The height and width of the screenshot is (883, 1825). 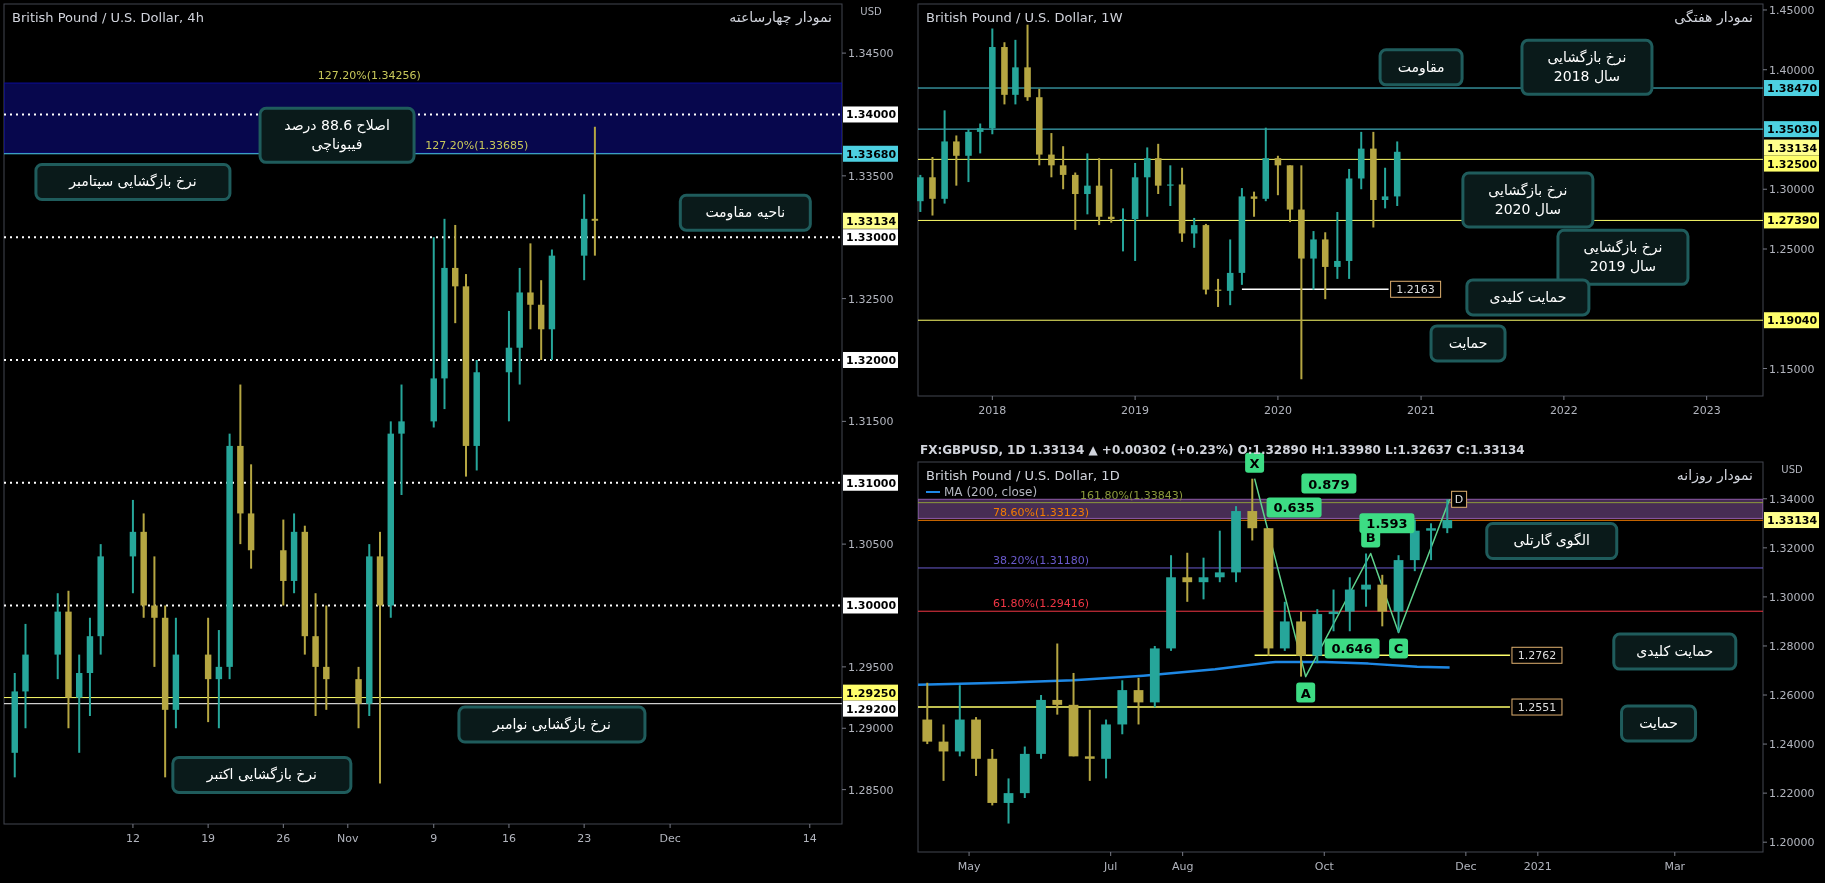 I want to click on y-tick-label: 1.15000, so click(x=1792, y=369).